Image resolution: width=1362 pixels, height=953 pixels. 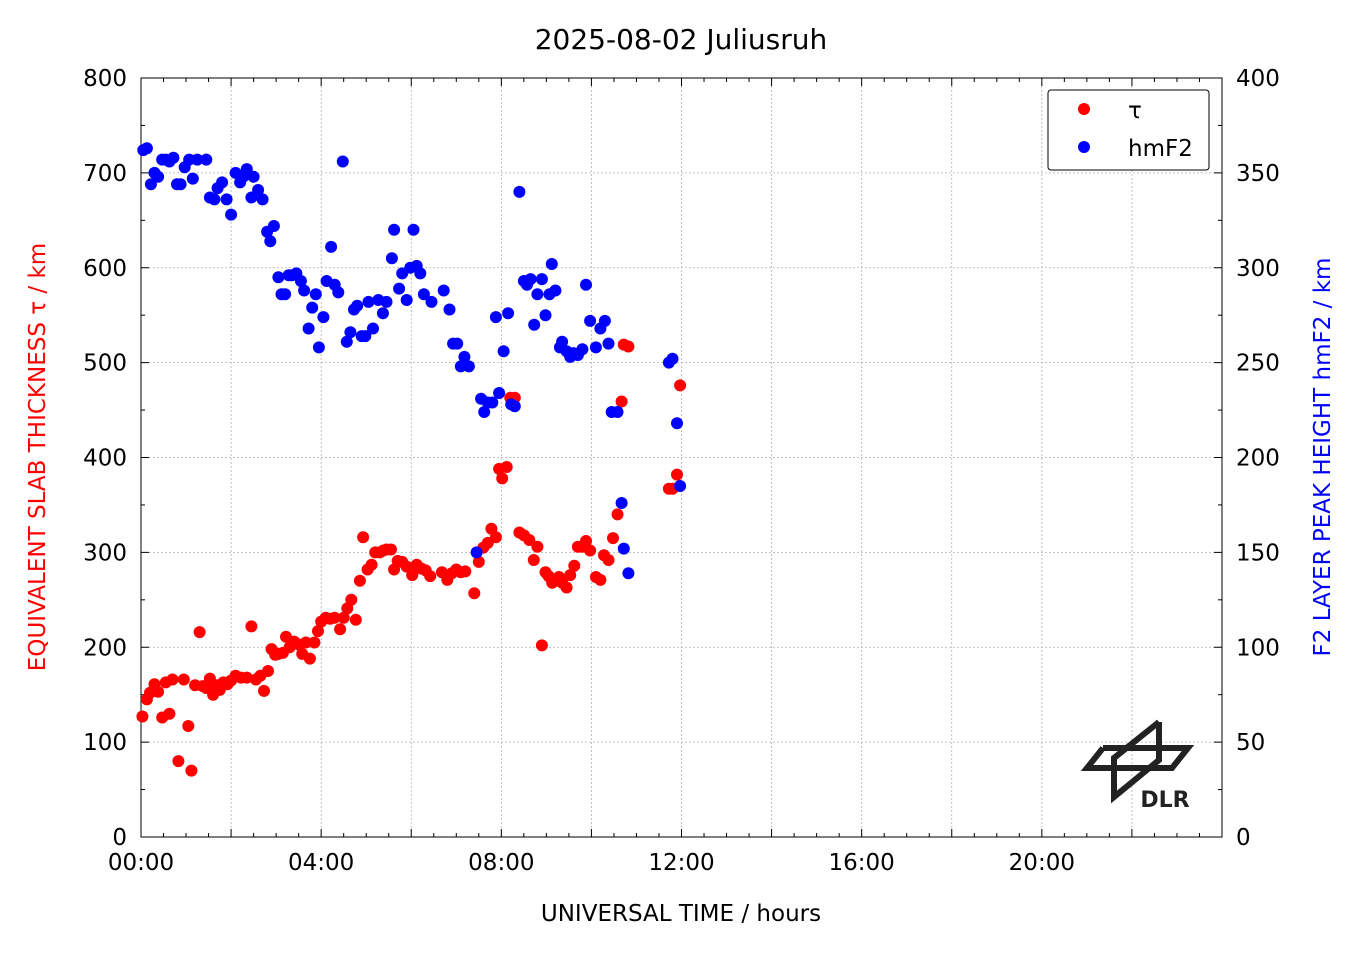 I want to click on y-axis-left: 0 100 200 300 400 500 600 700 800, so click(x=116, y=458).